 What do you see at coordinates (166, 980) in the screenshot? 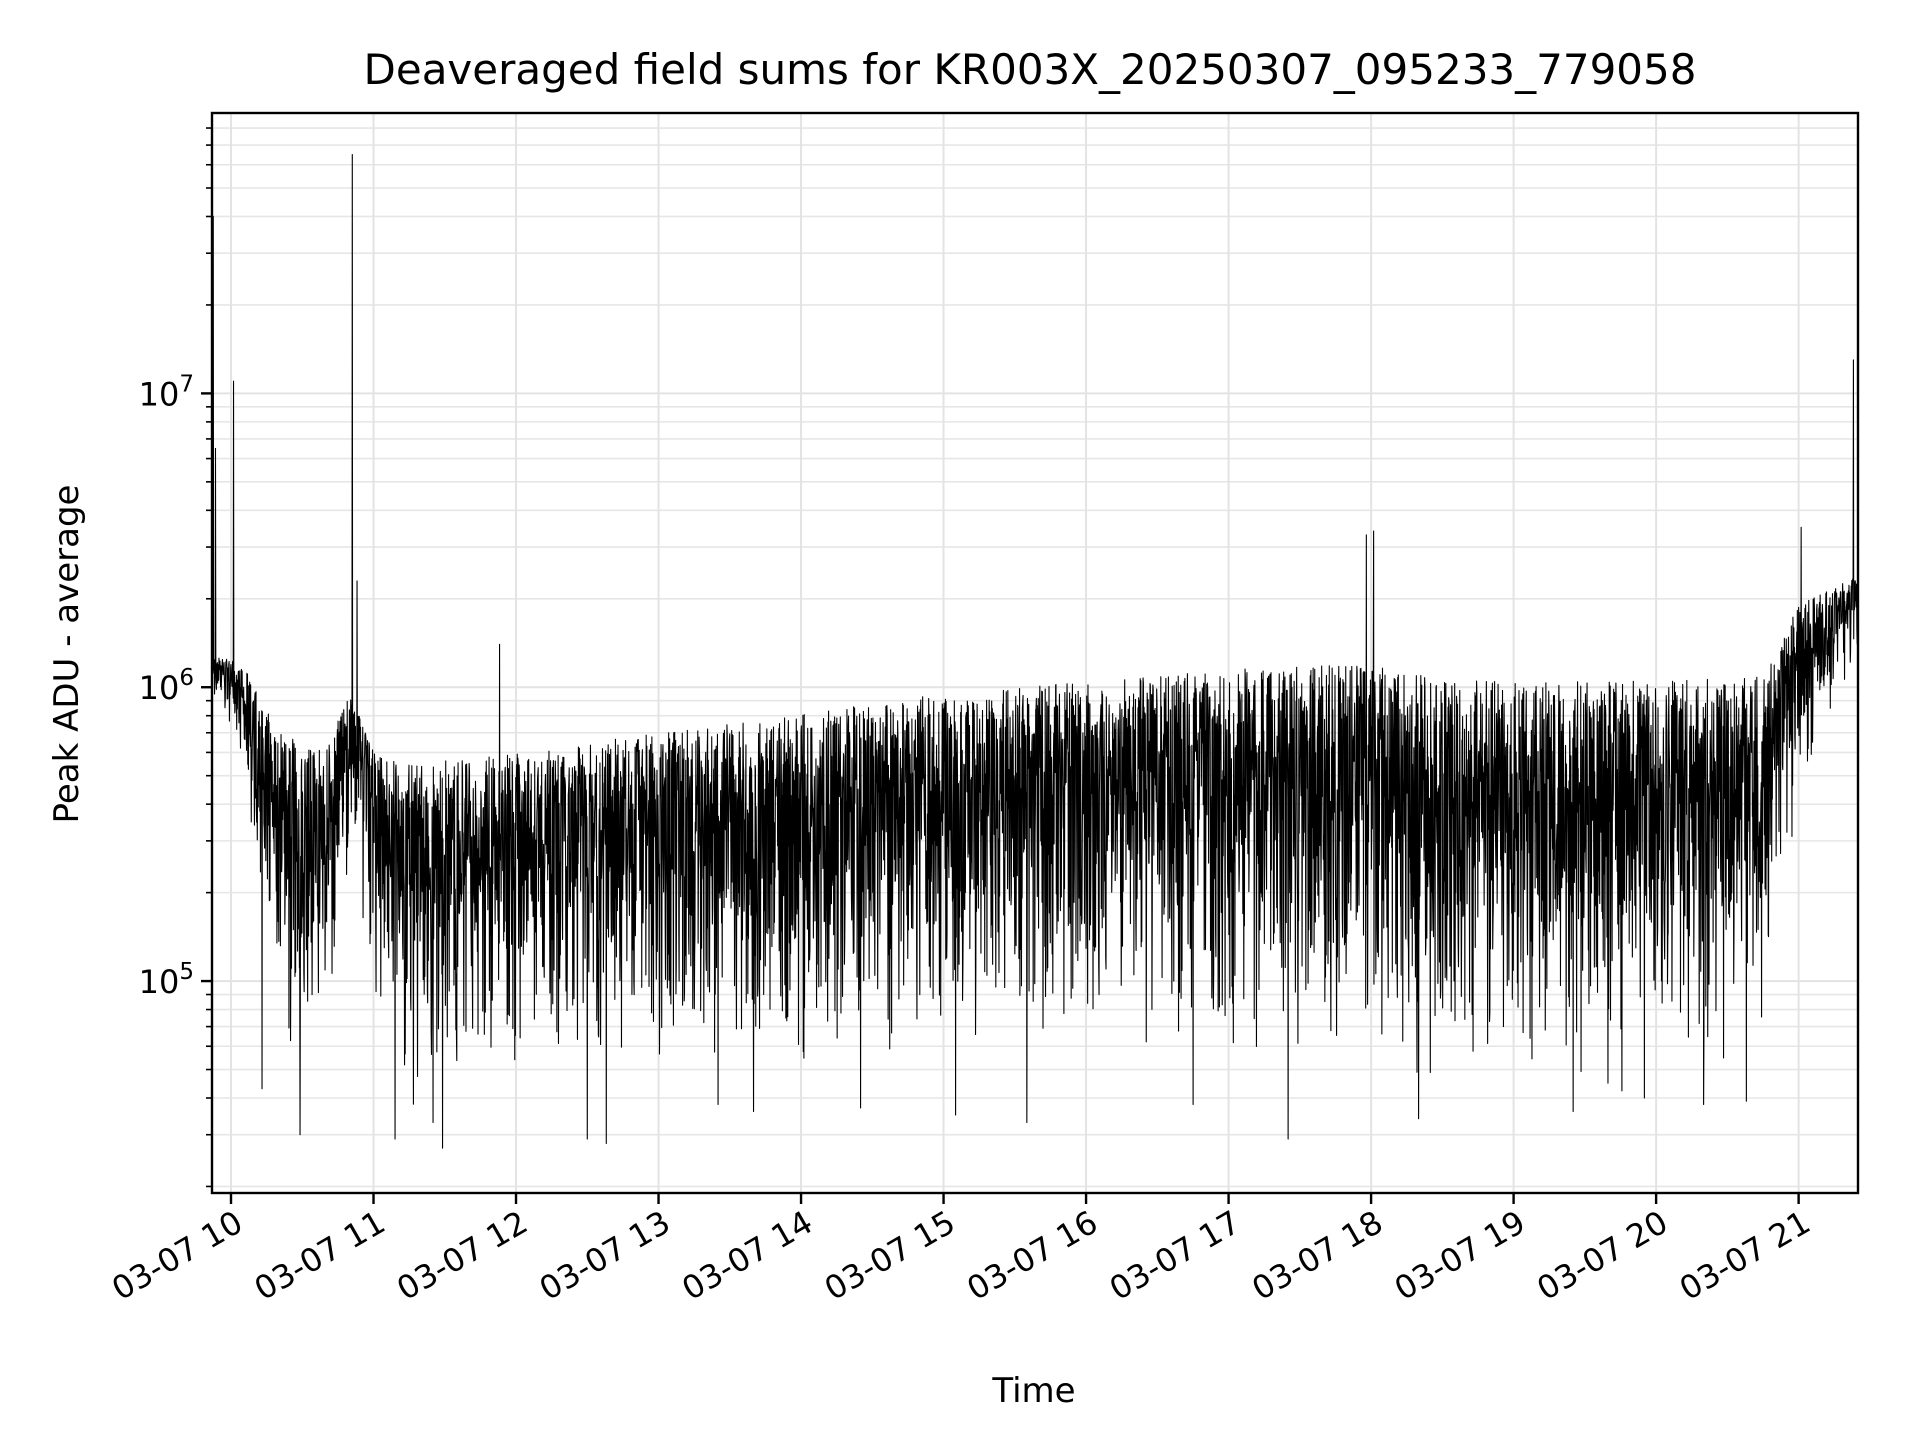
I see `y-tick-label: 10⁵` at bounding box center [166, 980].